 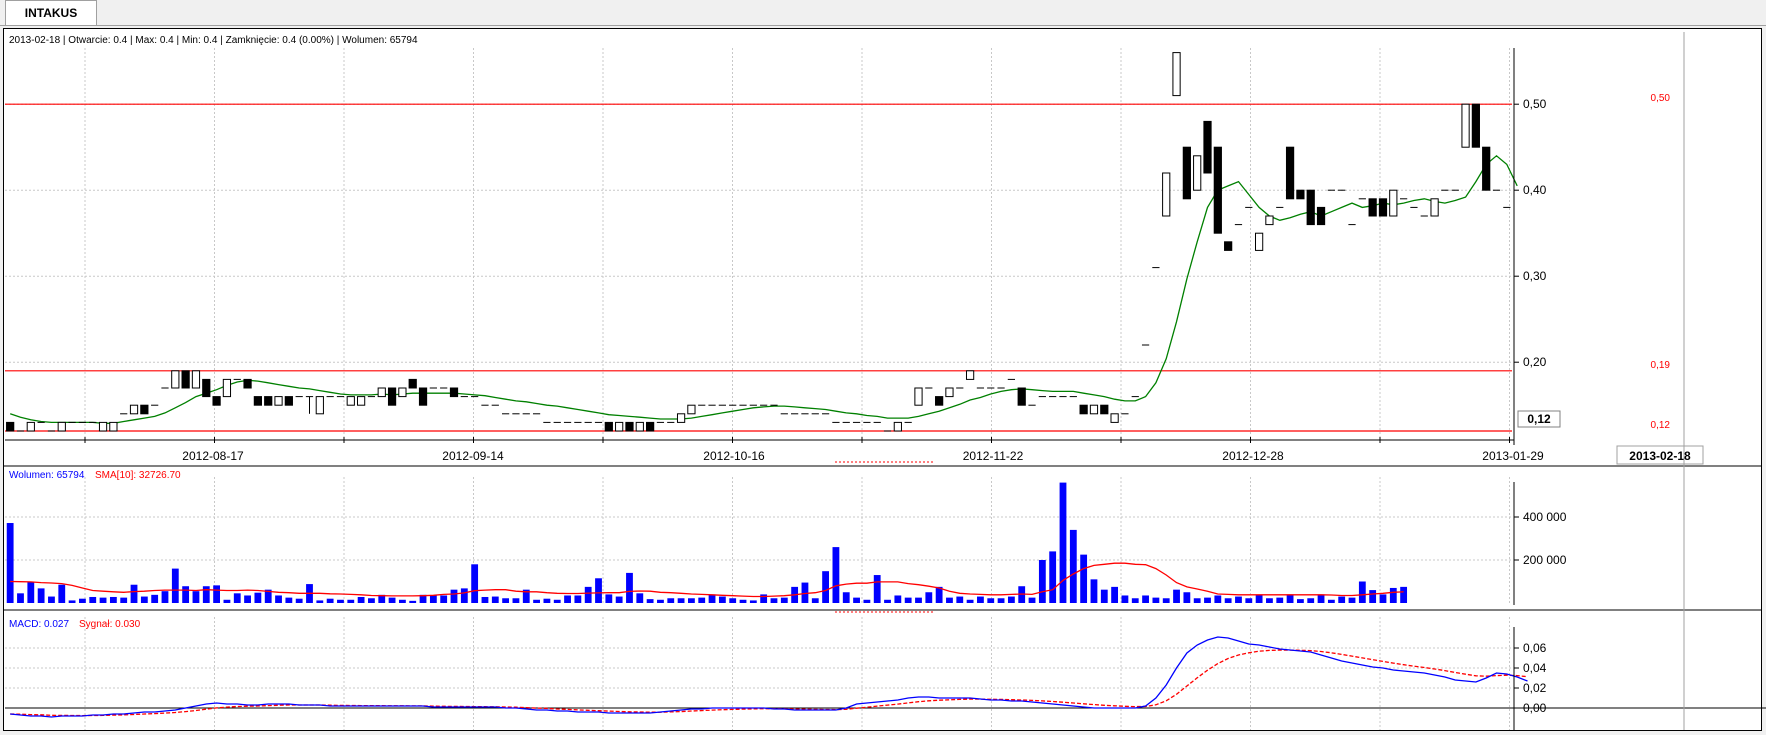 What do you see at coordinates (213, 456) in the screenshot?
I see `x-tick-label: 2012-08-17` at bounding box center [213, 456].